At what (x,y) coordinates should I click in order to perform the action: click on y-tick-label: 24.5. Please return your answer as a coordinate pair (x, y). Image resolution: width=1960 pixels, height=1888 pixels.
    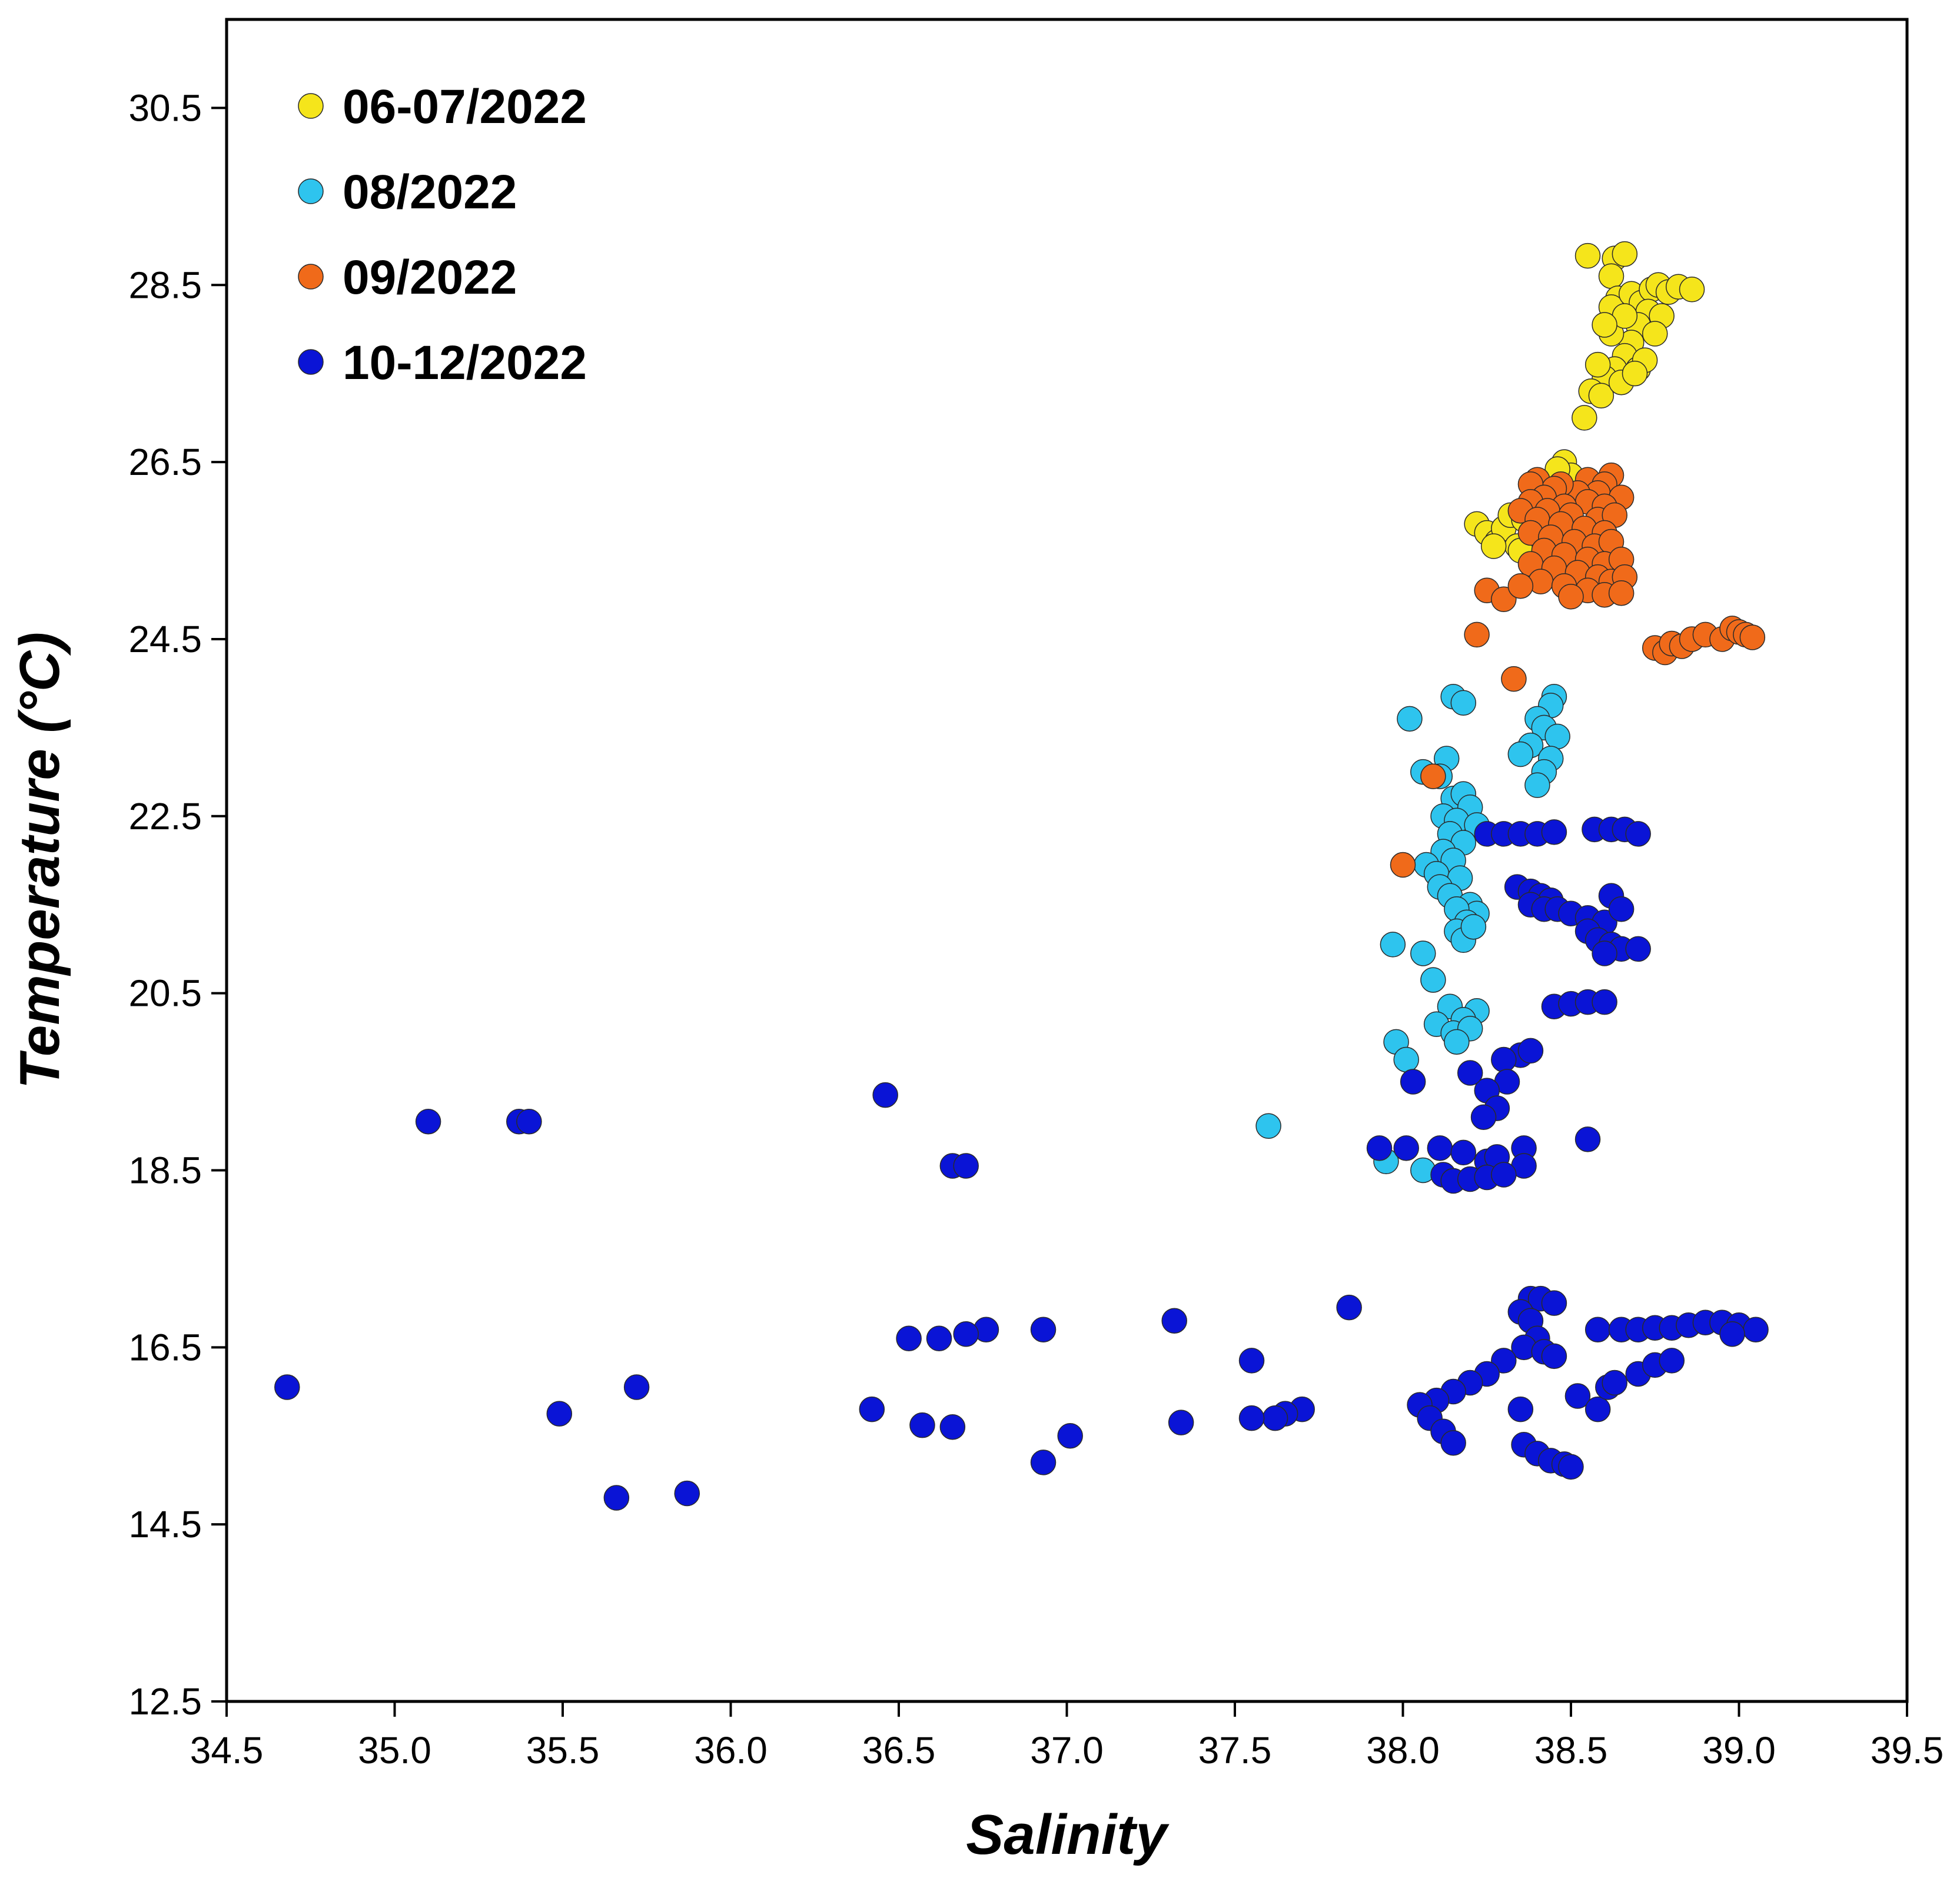
    Looking at the image, I should click on (165, 639).